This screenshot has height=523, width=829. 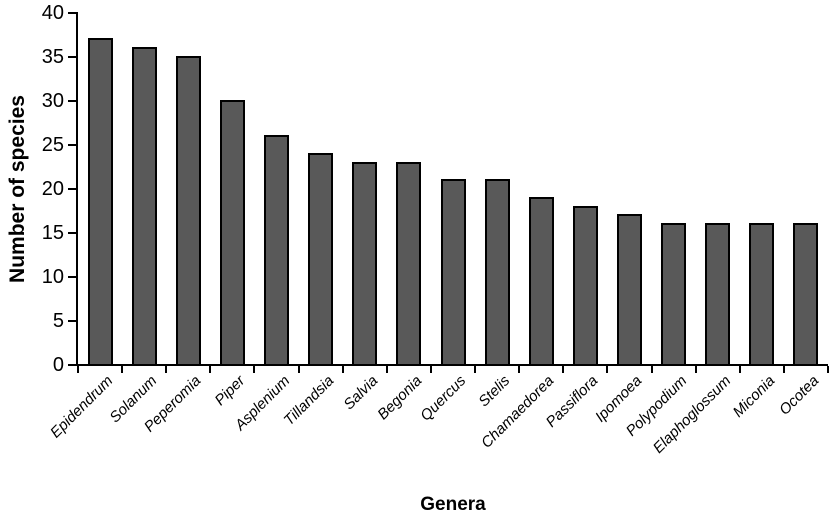 What do you see at coordinates (52, 145) in the screenshot?
I see `y-tick-label: 25` at bounding box center [52, 145].